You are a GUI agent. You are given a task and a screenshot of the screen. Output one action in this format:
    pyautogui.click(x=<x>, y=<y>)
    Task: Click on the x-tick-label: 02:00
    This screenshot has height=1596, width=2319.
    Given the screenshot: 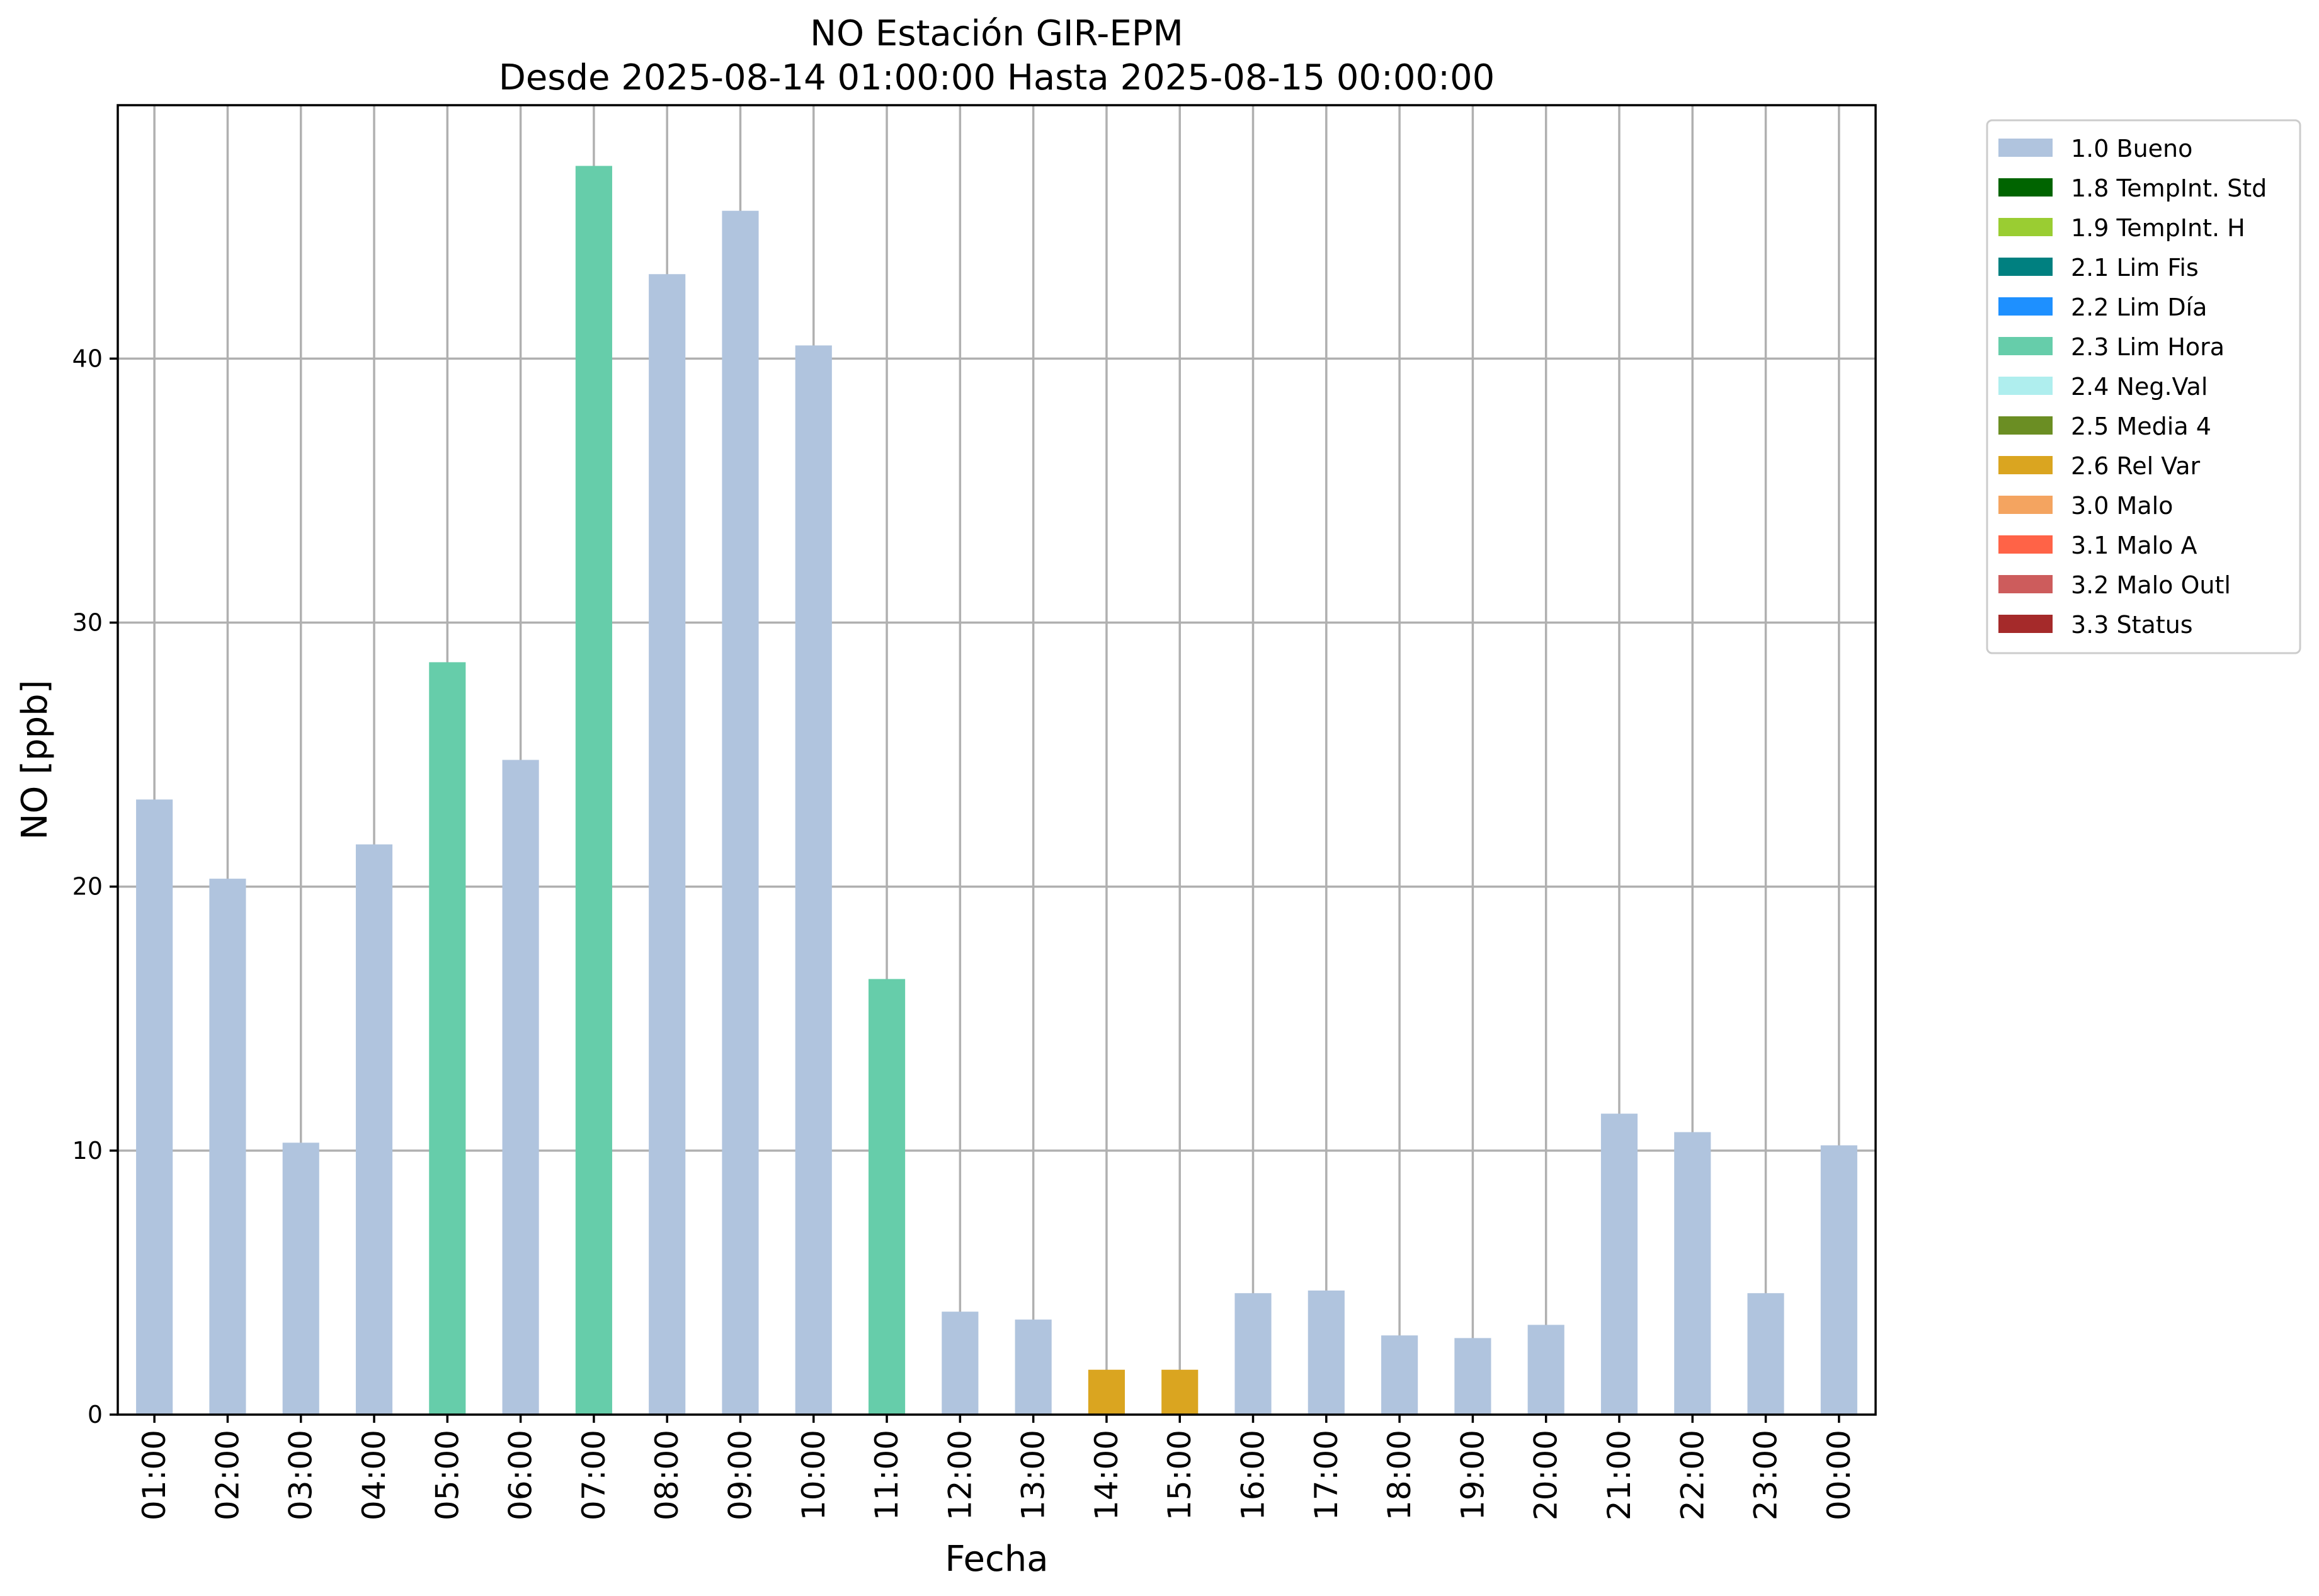 What is the action you would take?
    pyautogui.click(x=227, y=1475)
    